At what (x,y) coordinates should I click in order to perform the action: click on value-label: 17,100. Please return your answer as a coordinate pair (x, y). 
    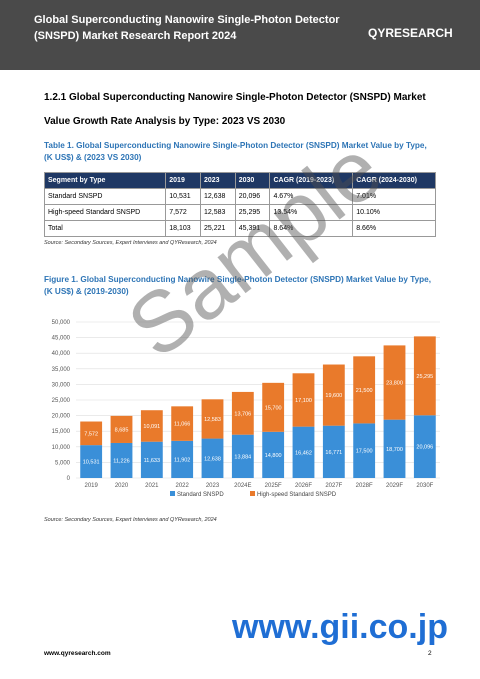
    Looking at the image, I should click on (303, 401).